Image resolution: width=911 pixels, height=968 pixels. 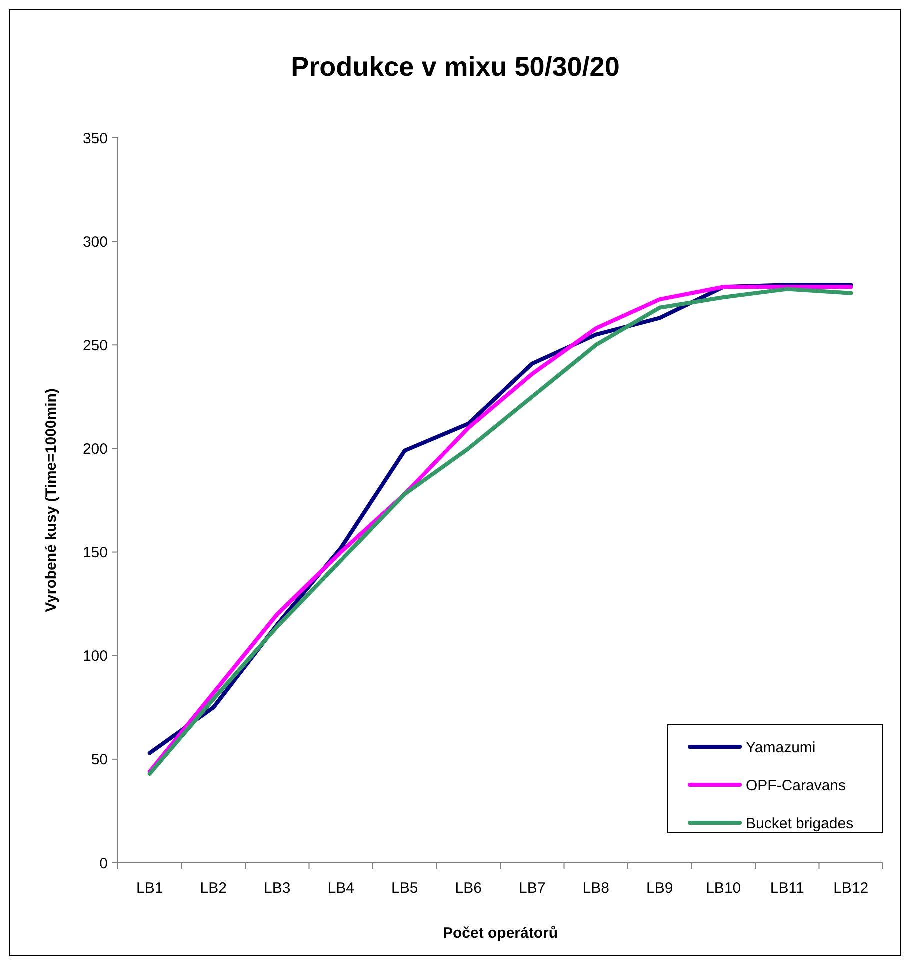 I want to click on y-tick-label: 100, so click(x=95, y=657).